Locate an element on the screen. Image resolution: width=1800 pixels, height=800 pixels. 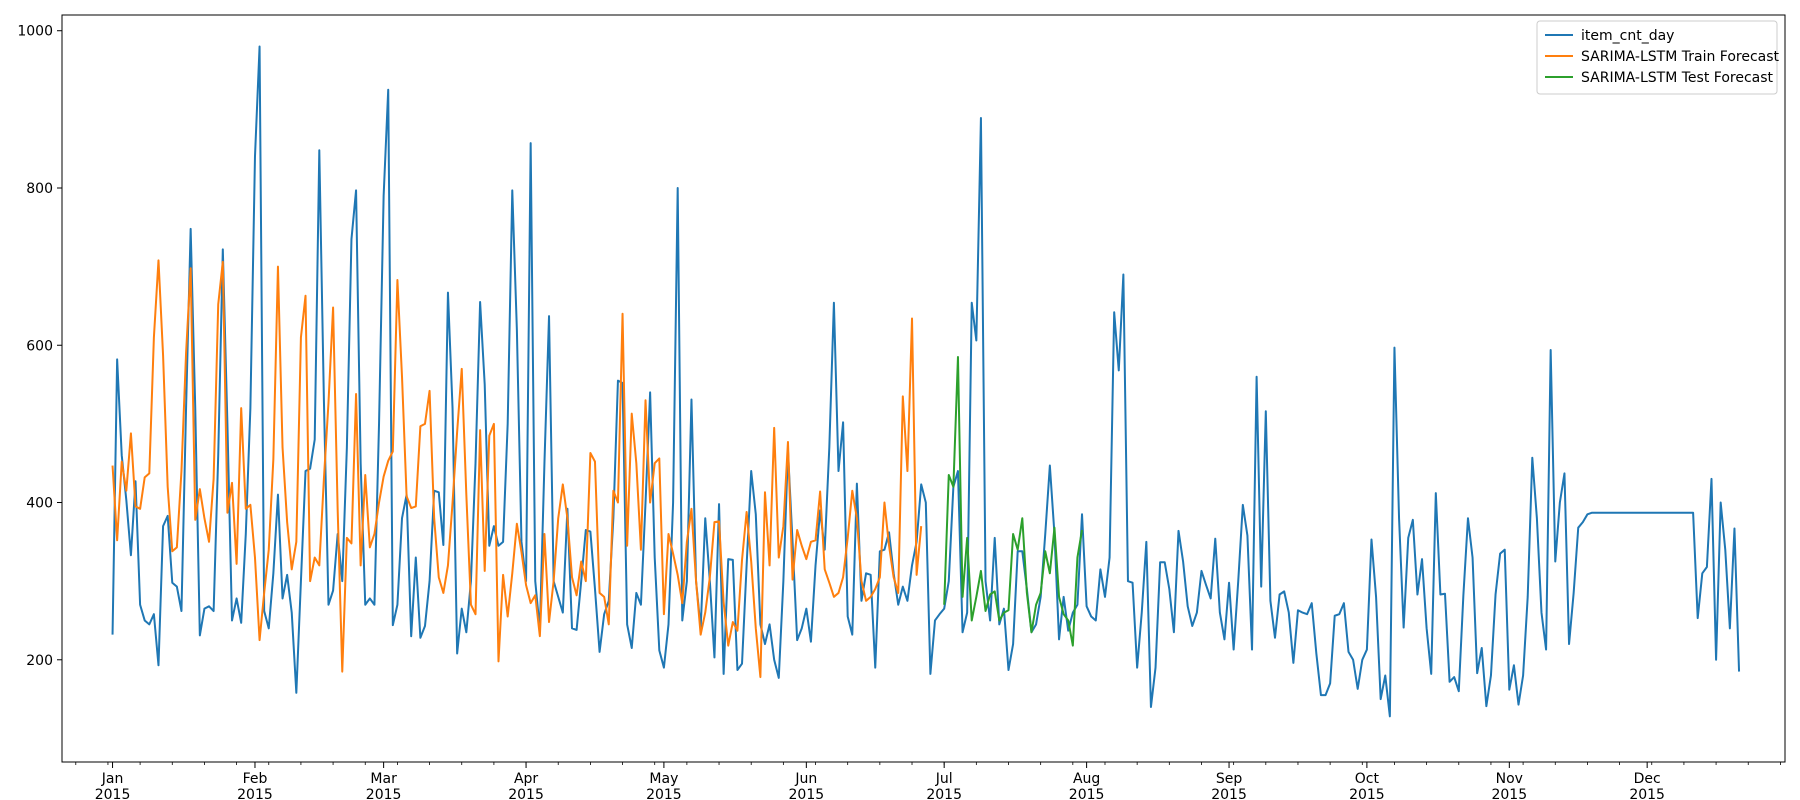
x-tick-label-month: Feb is located at coordinates (255, 779).